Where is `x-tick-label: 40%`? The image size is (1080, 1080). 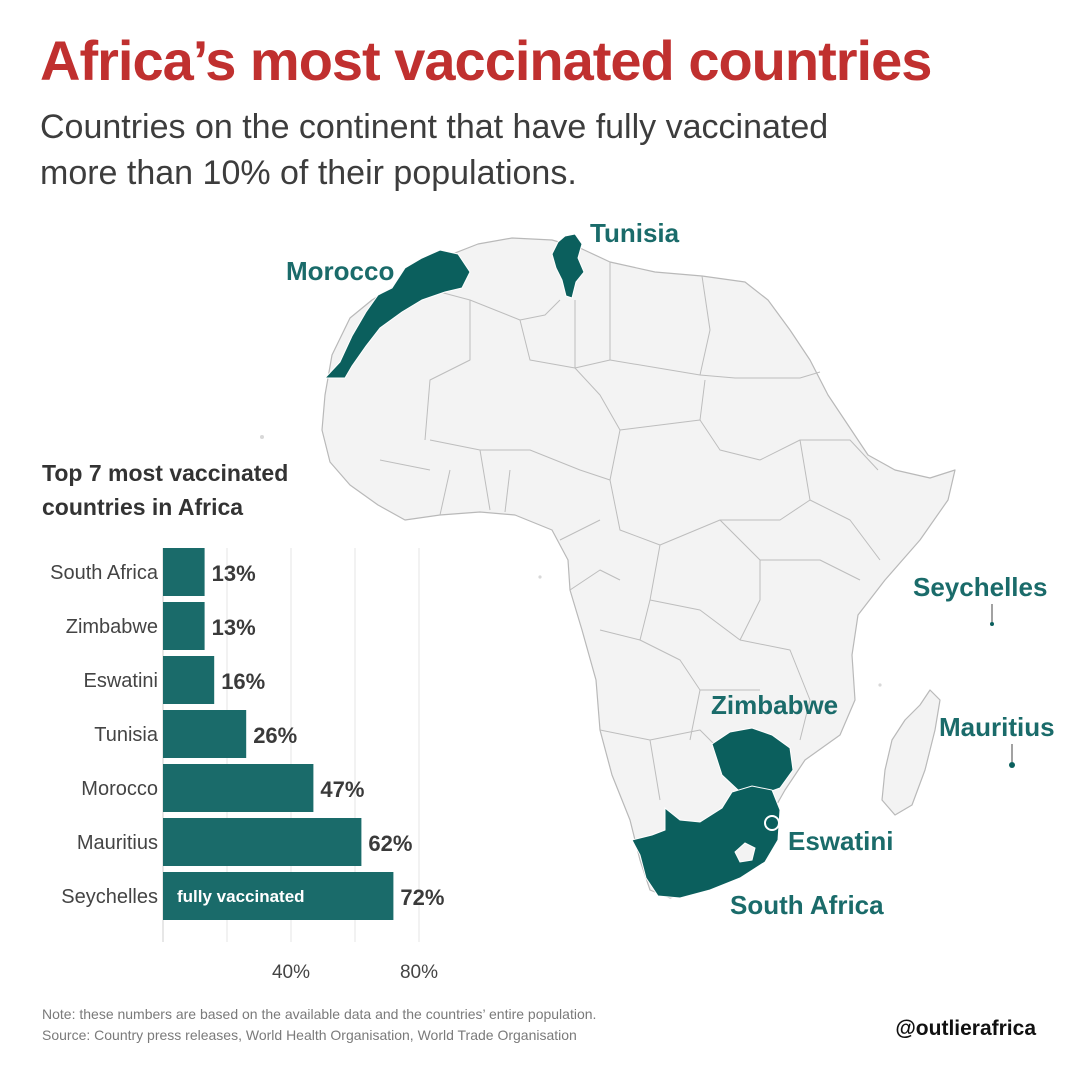 x-tick-label: 40% is located at coordinates (291, 972).